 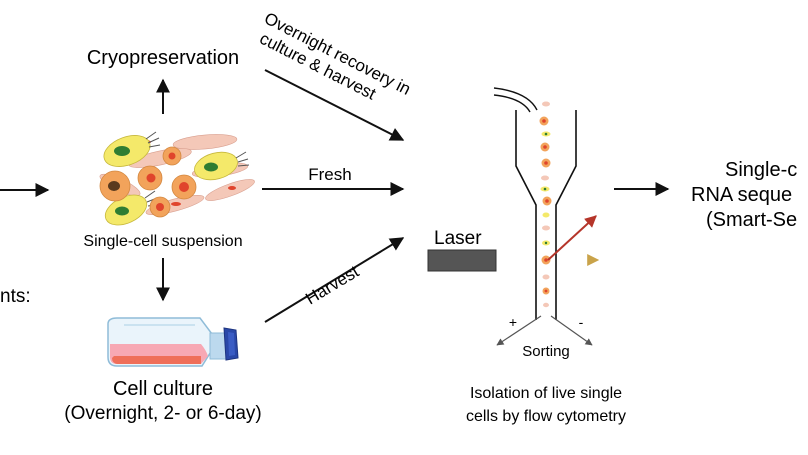 What do you see at coordinates (163, 58) in the screenshot?
I see `cryopreservation-label: Cryopreservation` at bounding box center [163, 58].